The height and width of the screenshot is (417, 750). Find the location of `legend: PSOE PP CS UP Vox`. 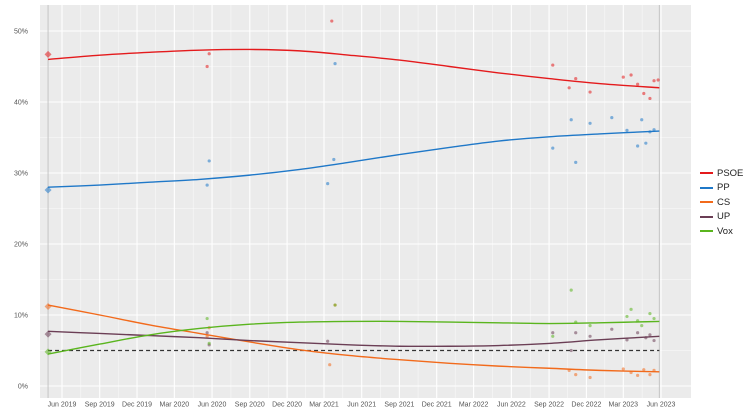

legend: PSOE PP CS UP Vox is located at coordinates (721, 202).